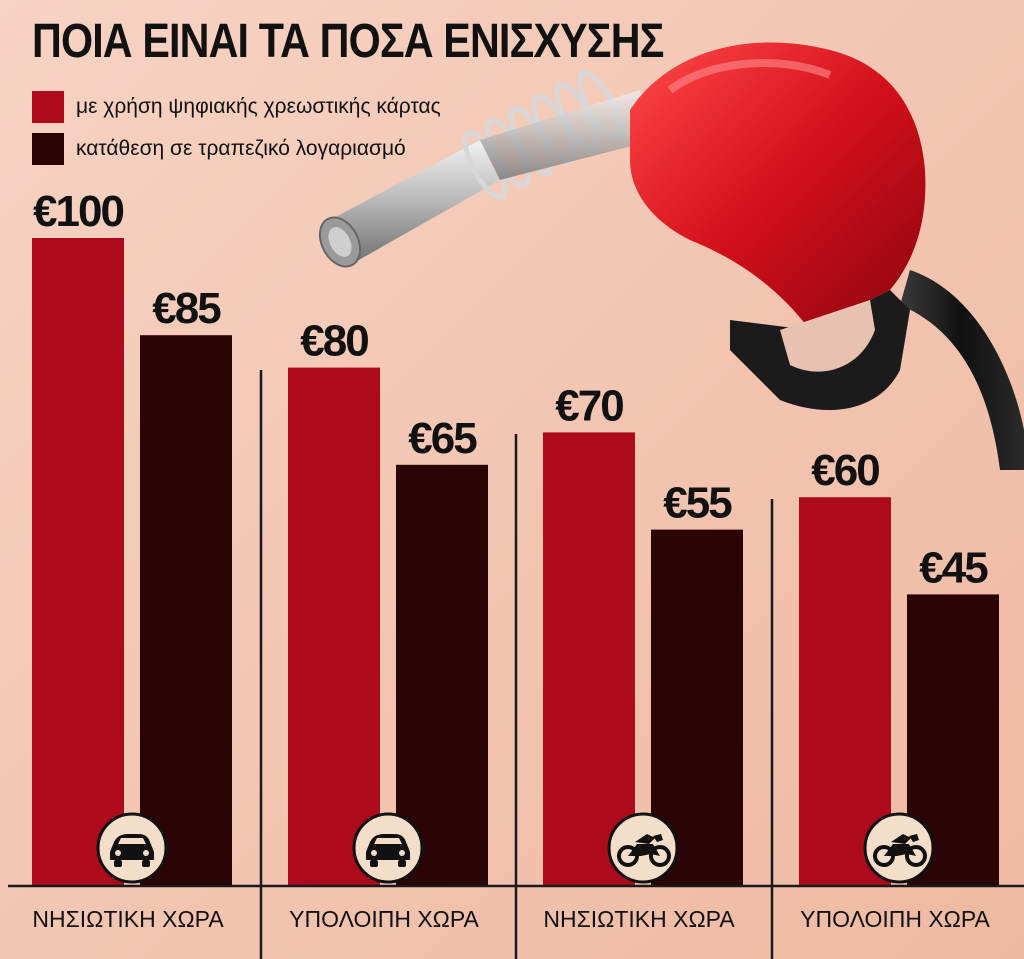 This screenshot has width=1024, height=959. What do you see at coordinates (48, 149) in the screenshot?
I see `legend-swatch-deposit` at bounding box center [48, 149].